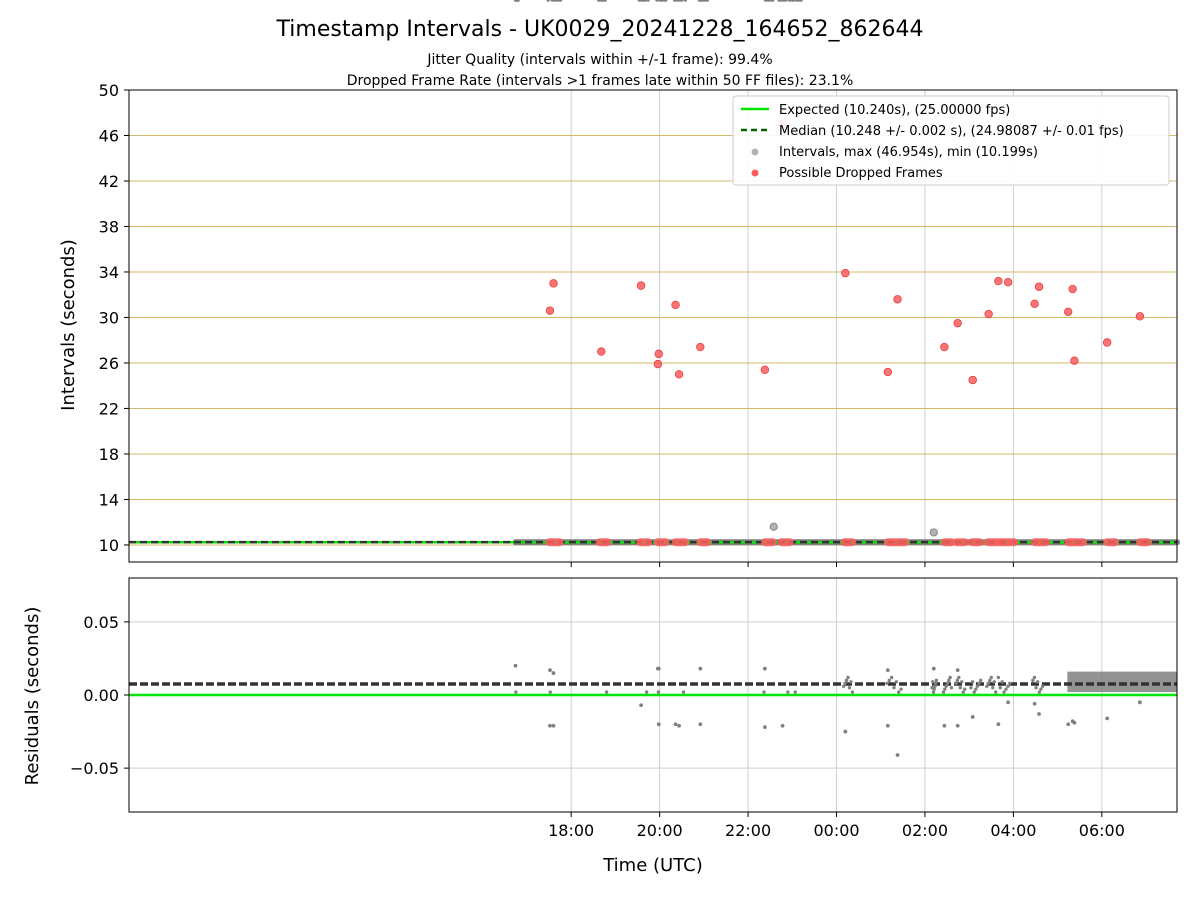 This screenshot has height=904, width=1200. What do you see at coordinates (109, 408) in the screenshot?
I see `top-y-tick-label: 22` at bounding box center [109, 408].